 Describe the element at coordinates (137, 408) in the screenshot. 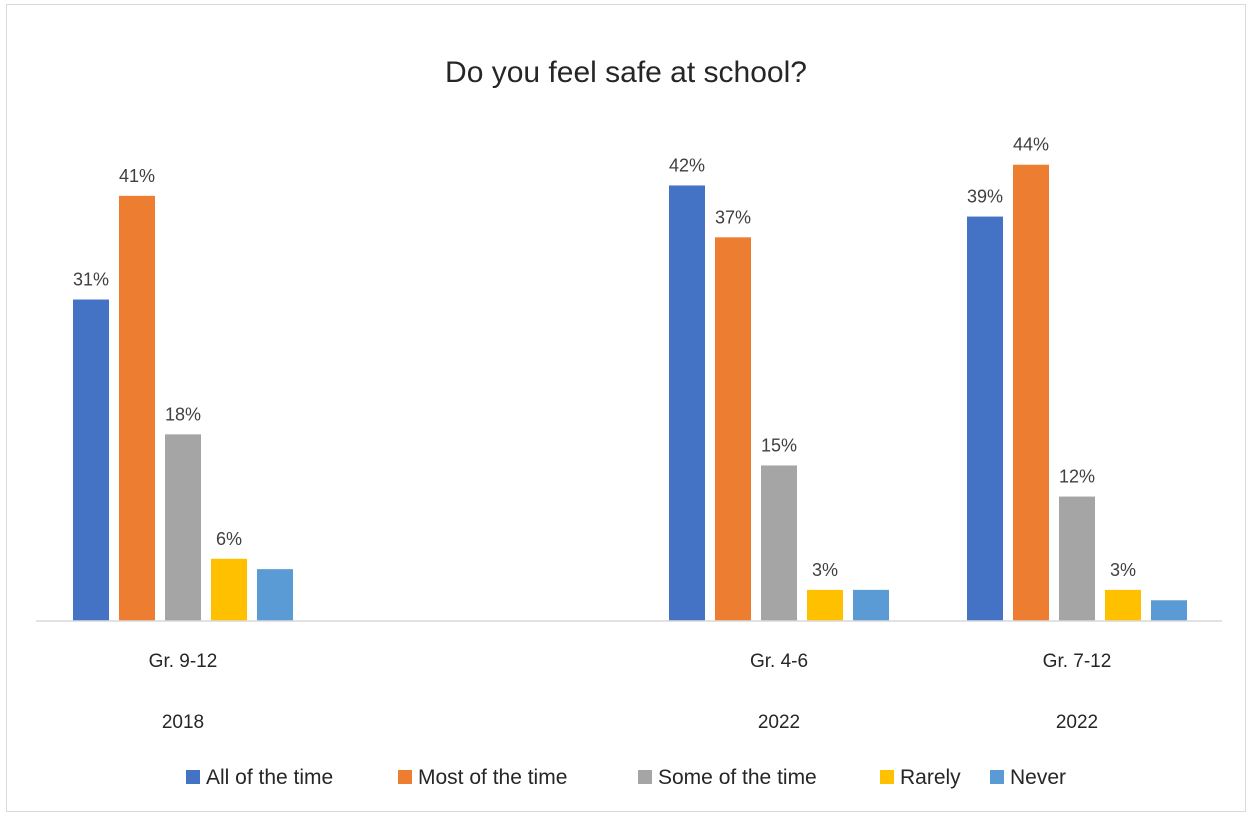

I see `bar-gr-9-12-most-of-the-time` at that location.